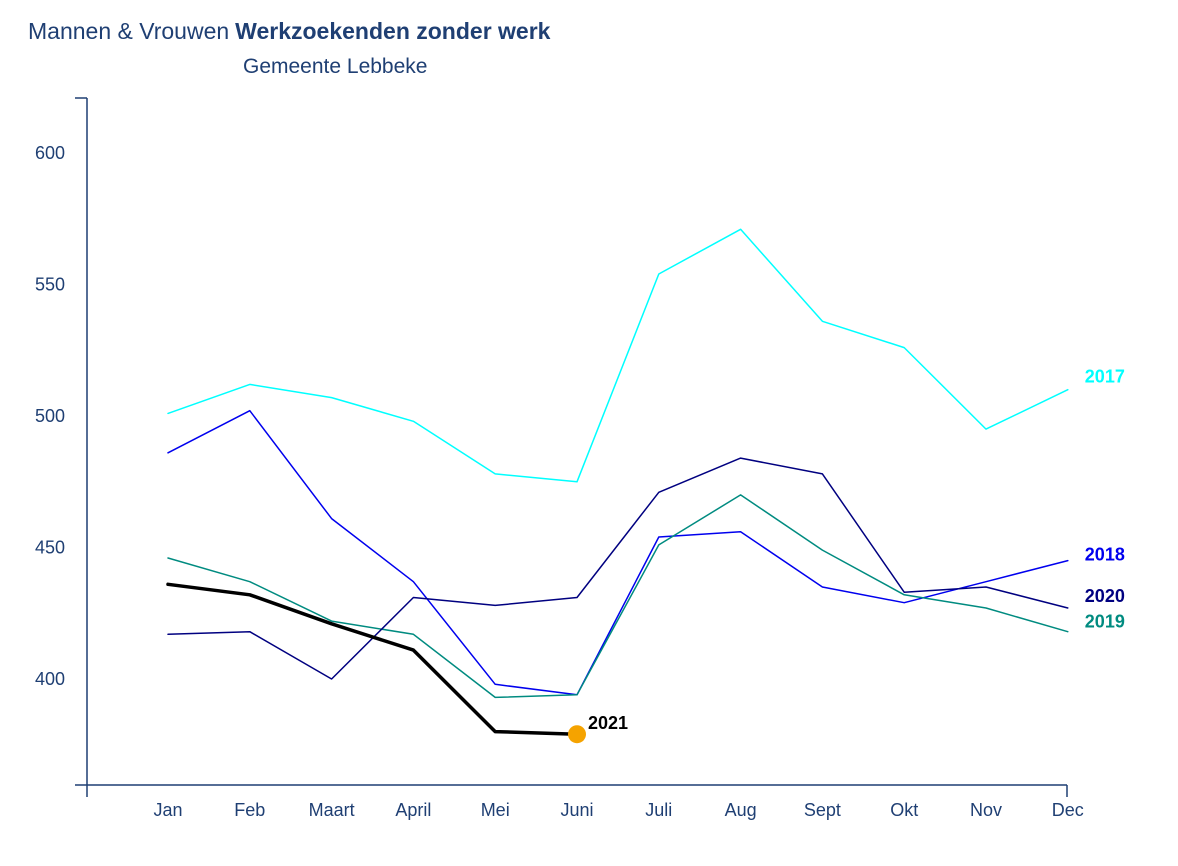 The height and width of the screenshot is (866, 1178). I want to click on x-tick-label: Aug, so click(741, 810).